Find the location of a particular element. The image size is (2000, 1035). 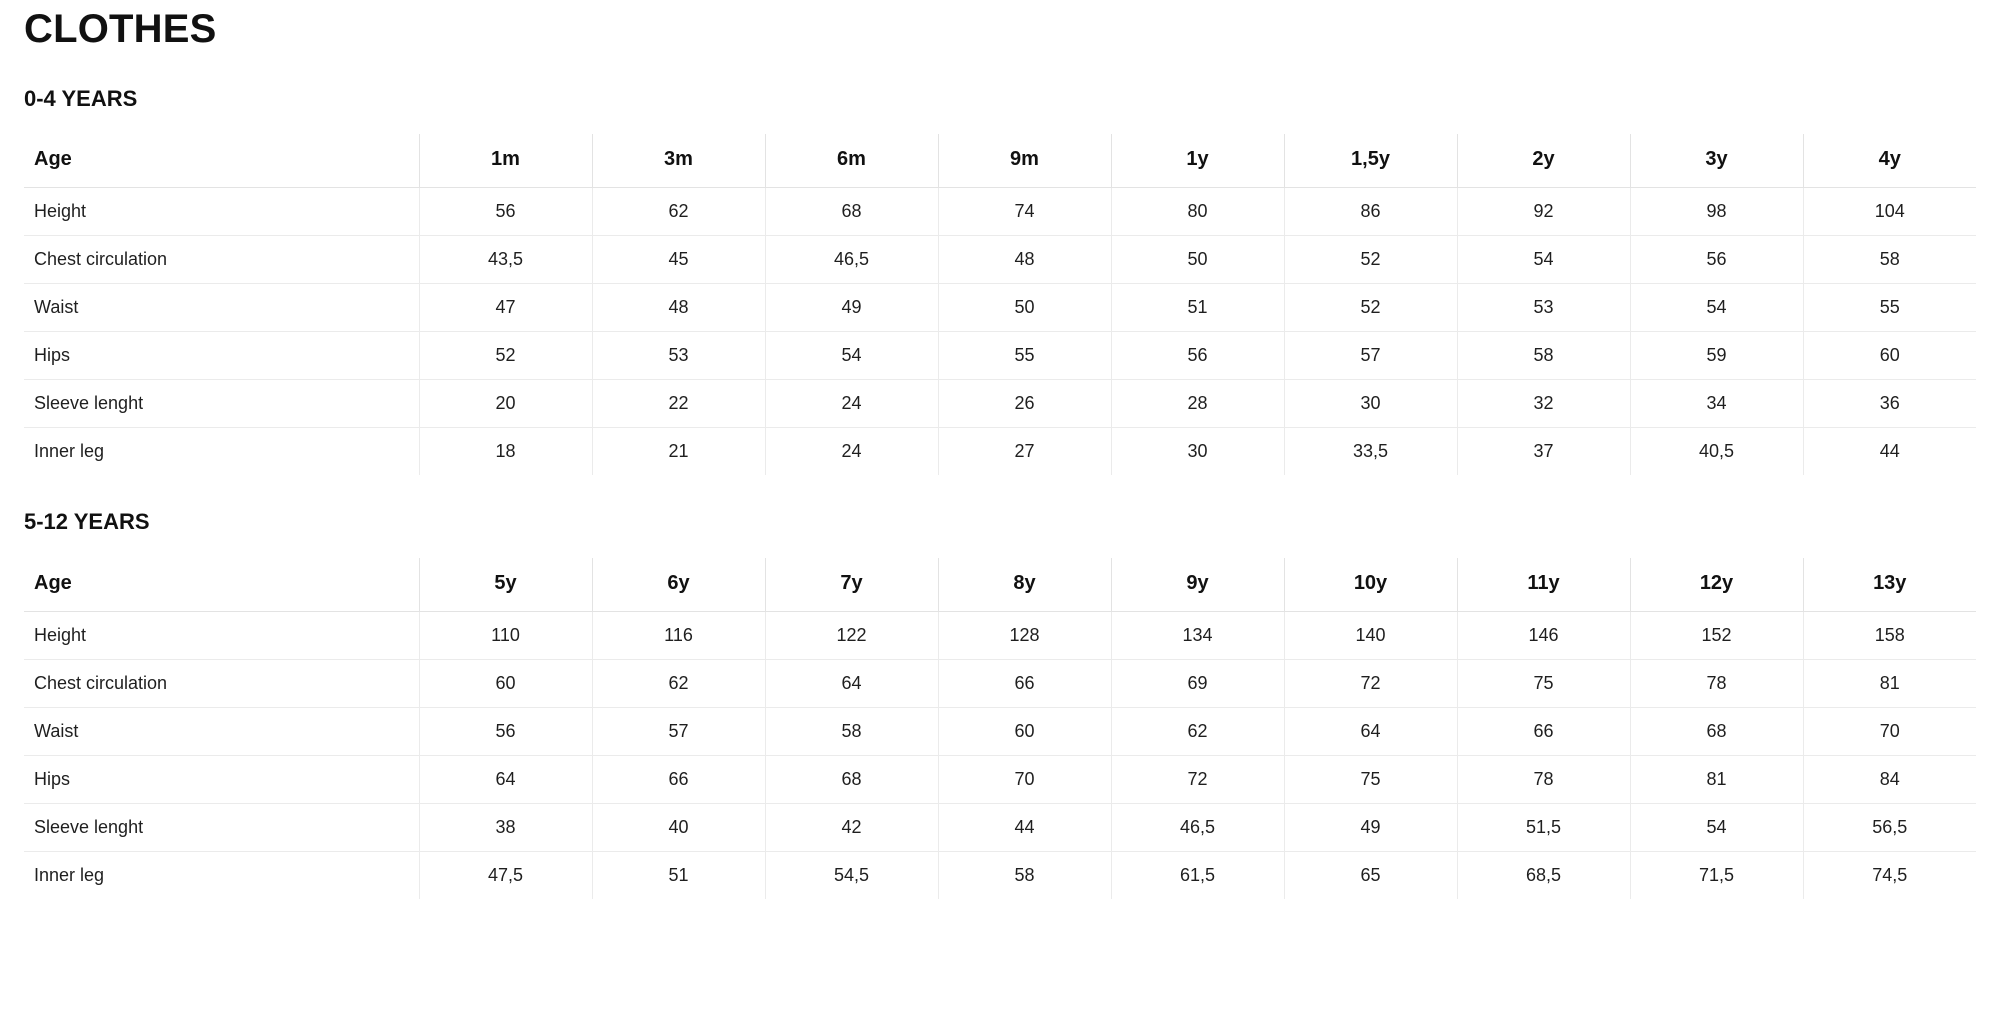

table-header-row: Age 1m 3m 6m 9m 1y 1,5y 2y 3y 4y is located at coordinates (1000, 161).